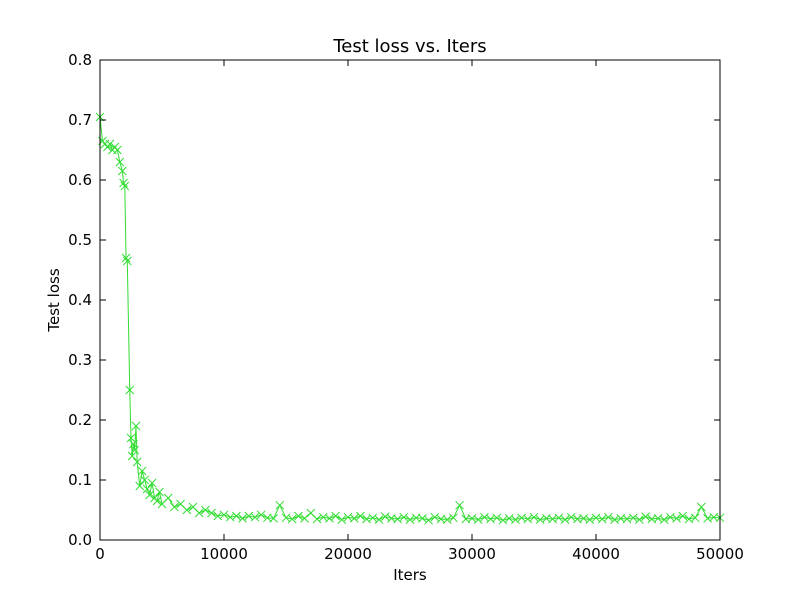  Describe the element at coordinates (410, 575) in the screenshot. I see `x-axis-label: Iters` at that location.